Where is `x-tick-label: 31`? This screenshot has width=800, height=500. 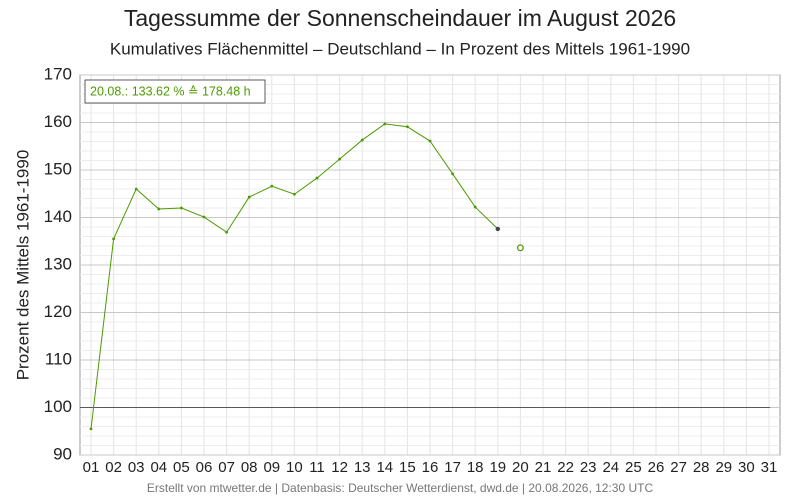 x-tick-label: 31 is located at coordinates (769, 467).